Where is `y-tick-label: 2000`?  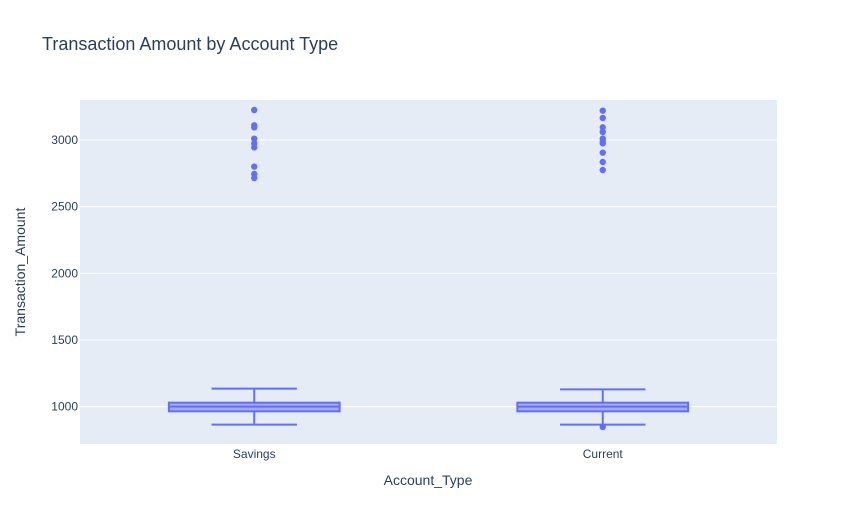 y-tick-label: 2000 is located at coordinates (64, 273).